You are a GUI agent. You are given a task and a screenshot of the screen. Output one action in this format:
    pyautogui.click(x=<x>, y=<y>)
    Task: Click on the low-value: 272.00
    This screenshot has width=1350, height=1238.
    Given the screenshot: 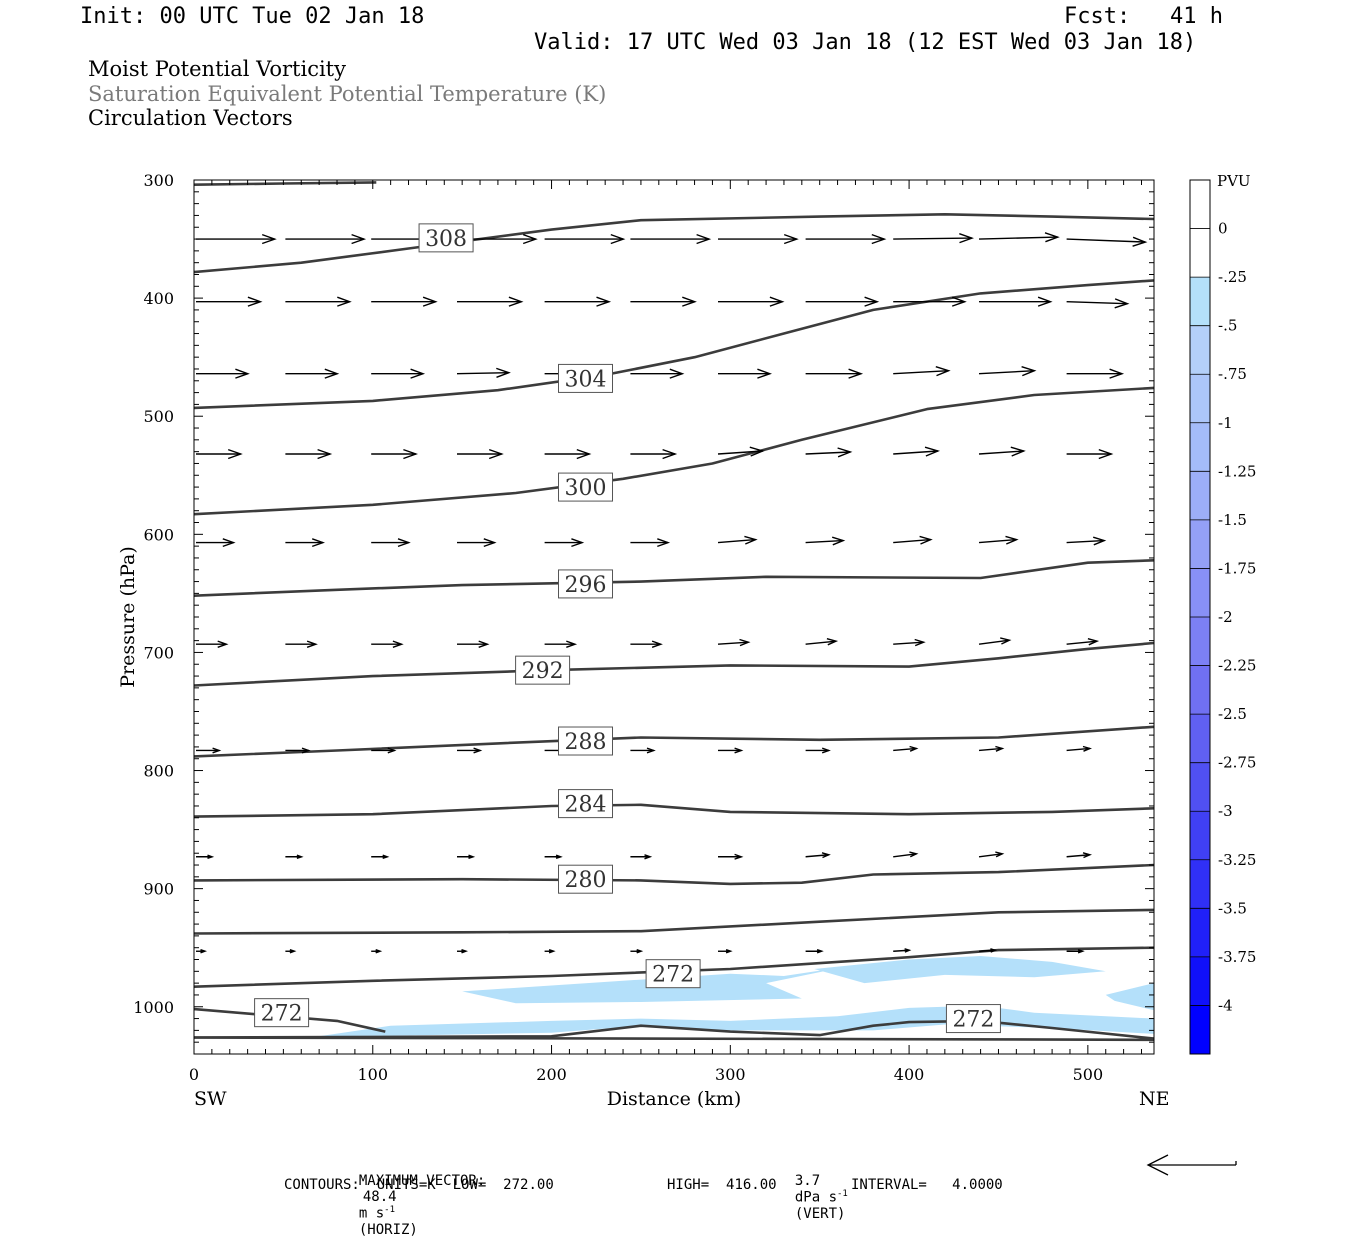 What is the action you would take?
    pyautogui.click(x=528, y=1185)
    